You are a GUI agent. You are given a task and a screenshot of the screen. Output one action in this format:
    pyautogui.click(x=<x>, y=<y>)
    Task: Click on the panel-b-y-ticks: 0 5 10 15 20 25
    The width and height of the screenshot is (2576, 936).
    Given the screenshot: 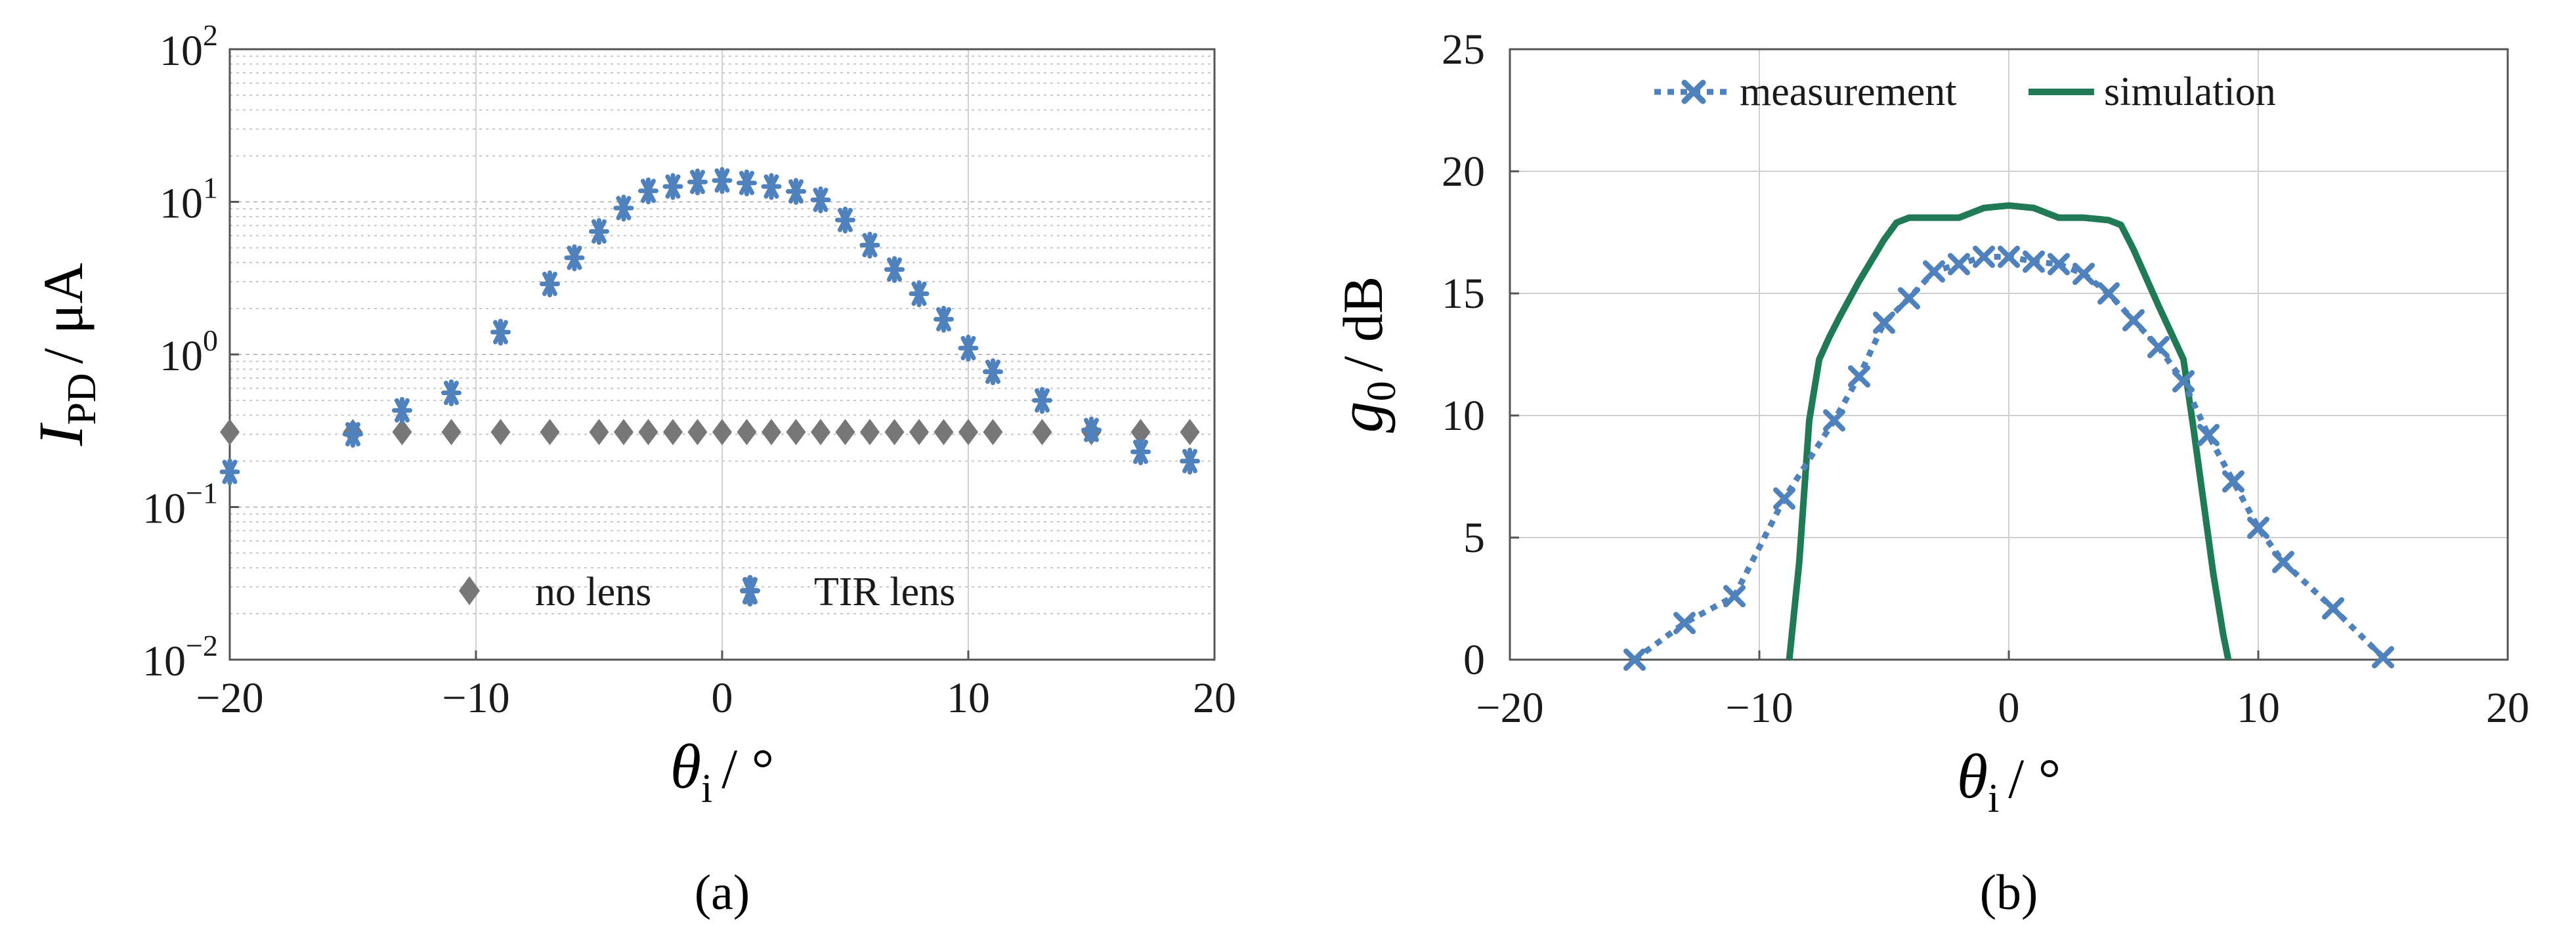 What is the action you would take?
    pyautogui.click(x=1480, y=355)
    